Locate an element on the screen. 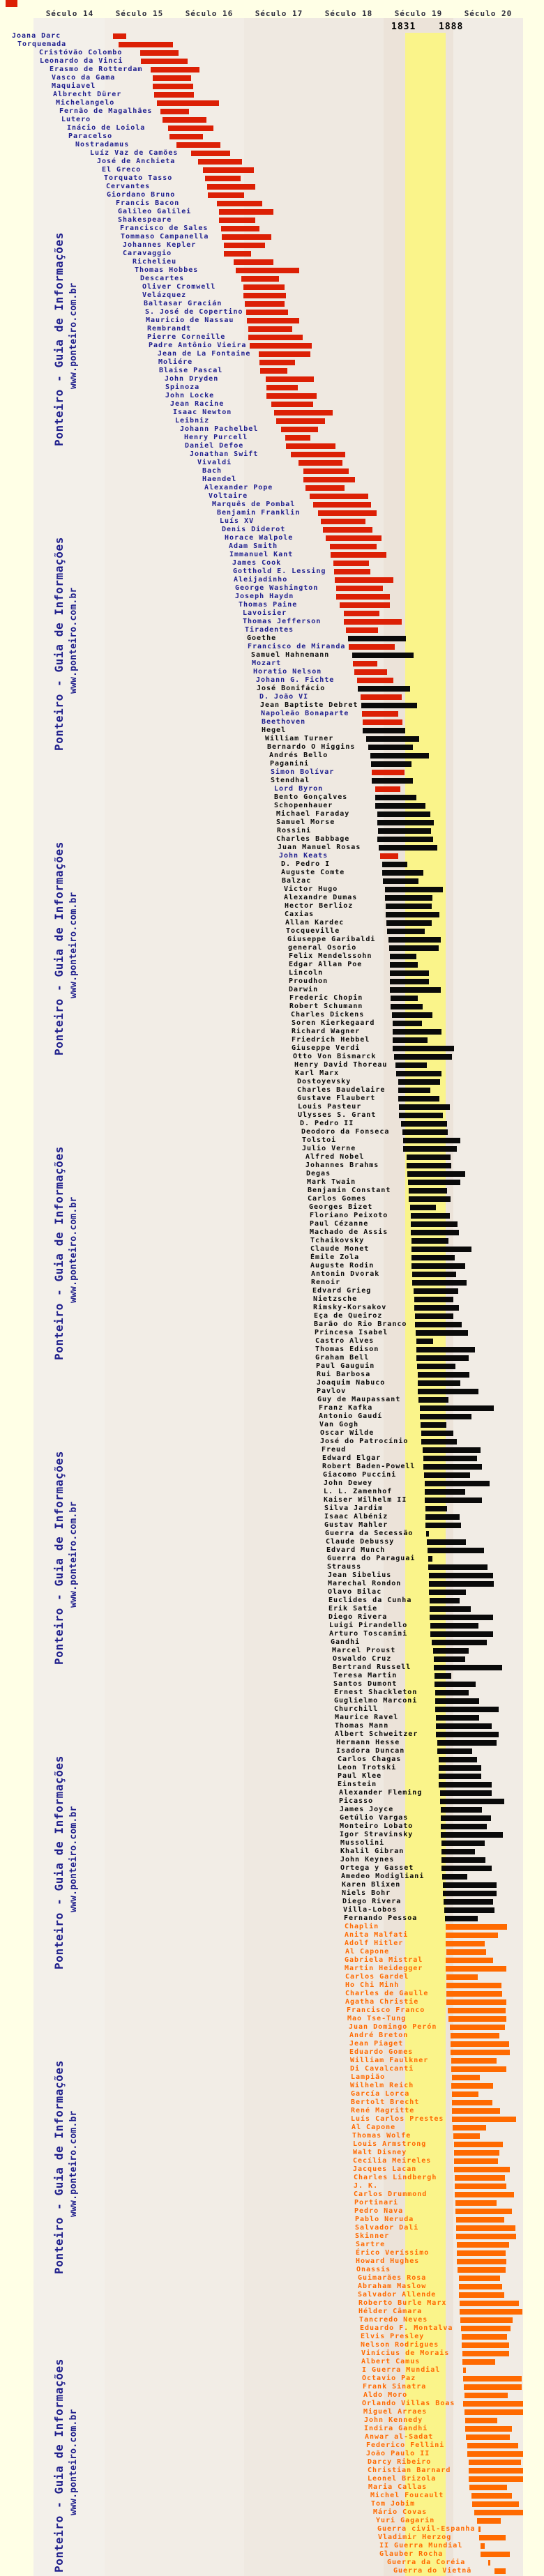 This screenshot has height=2576, width=544. person-label: Voltaire is located at coordinates (228, 496).